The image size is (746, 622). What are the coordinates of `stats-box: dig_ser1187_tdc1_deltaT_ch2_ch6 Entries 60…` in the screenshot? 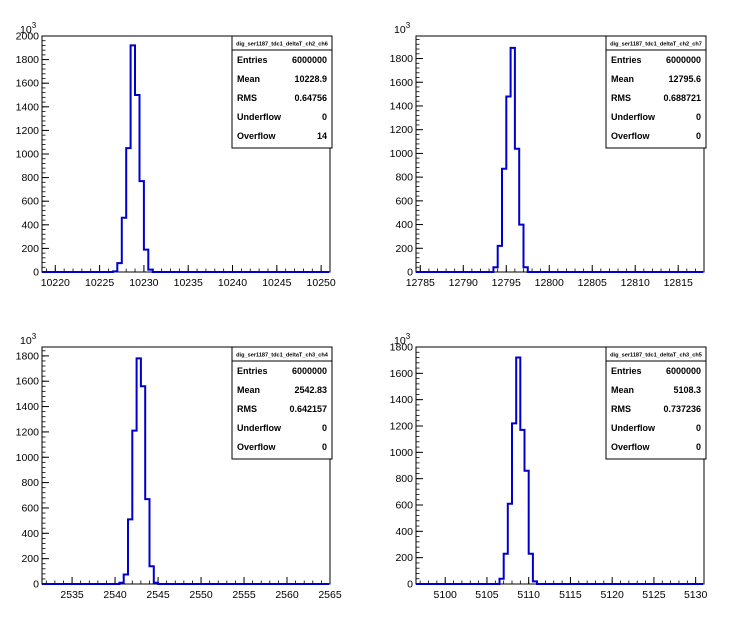 It's located at (282, 92).